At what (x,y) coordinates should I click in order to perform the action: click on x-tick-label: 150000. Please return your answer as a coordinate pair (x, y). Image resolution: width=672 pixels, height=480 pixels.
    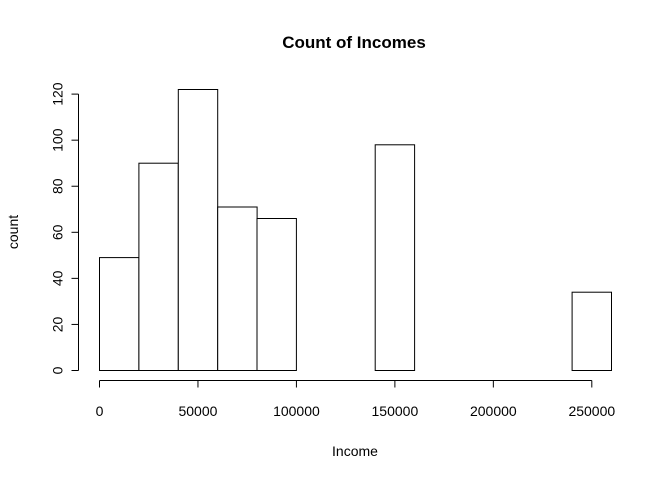
    Looking at the image, I should click on (395, 411).